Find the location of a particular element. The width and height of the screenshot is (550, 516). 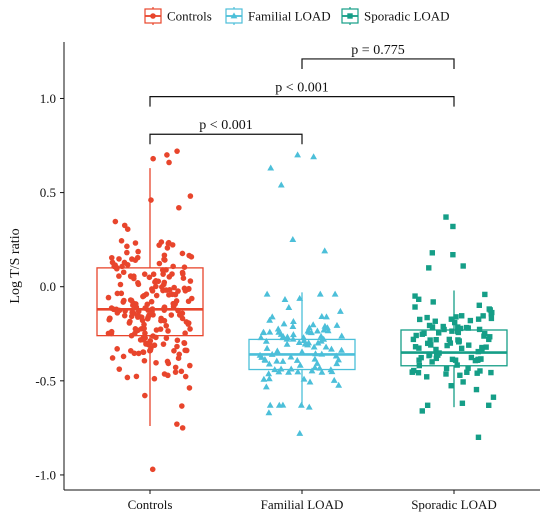

legend: Controls Familial LOAD Sporadic LOAD is located at coordinates (297, 16).